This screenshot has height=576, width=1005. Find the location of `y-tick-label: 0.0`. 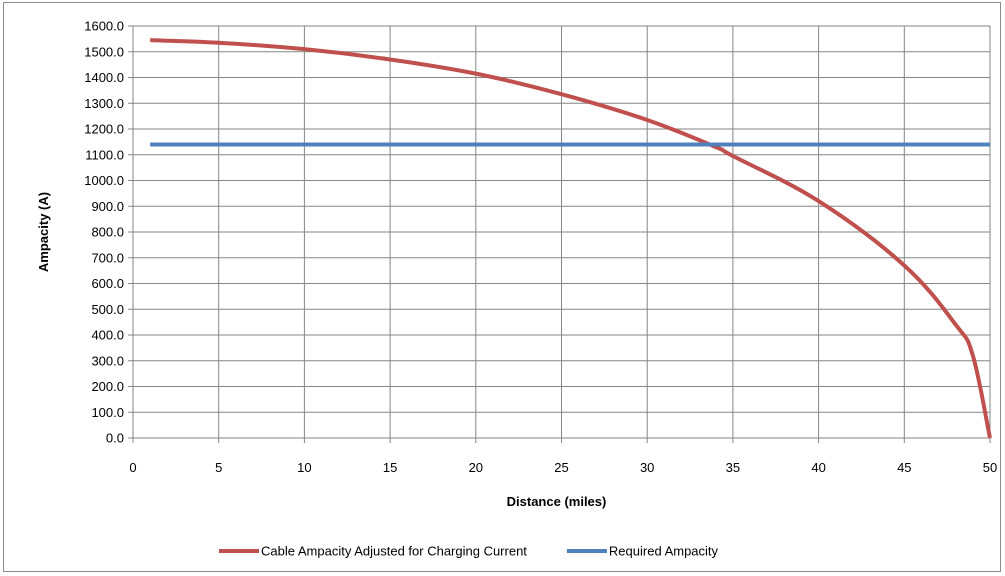

y-tick-label: 0.0 is located at coordinates (115, 438).